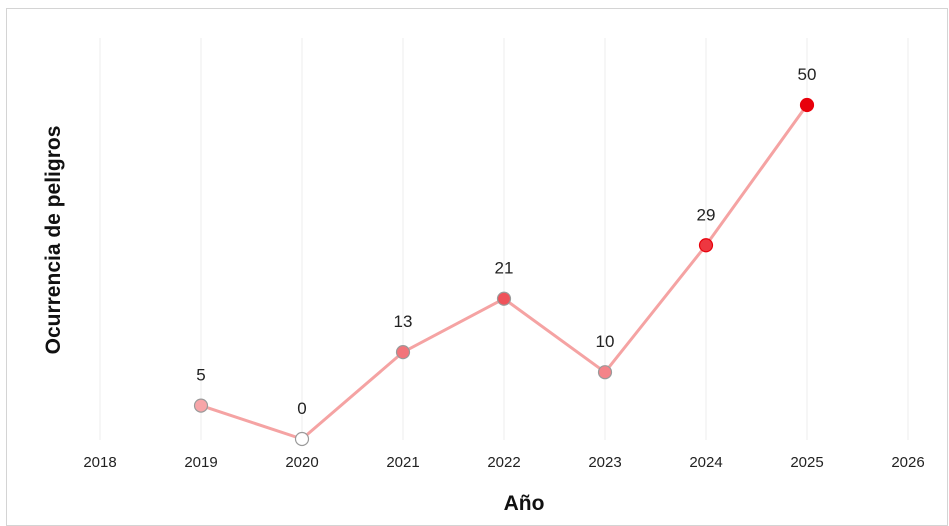 This screenshot has width=949, height=526. Describe the element at coordinates (53, 240) in the screenshot. I see `y-axis-title: Ocurrencia de peligros` at that location.